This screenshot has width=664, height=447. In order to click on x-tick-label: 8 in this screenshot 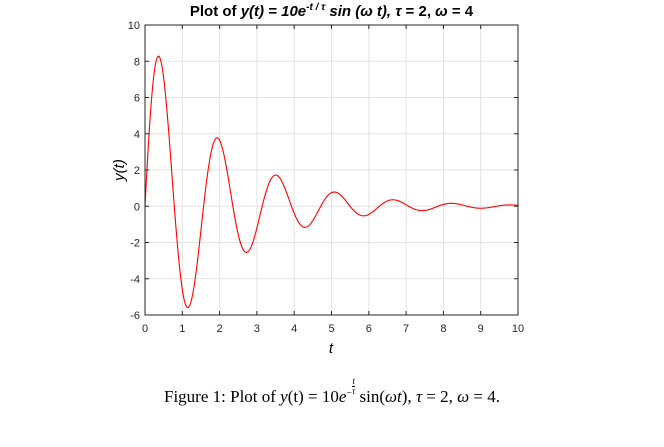, I will do `click(443, 329)`.